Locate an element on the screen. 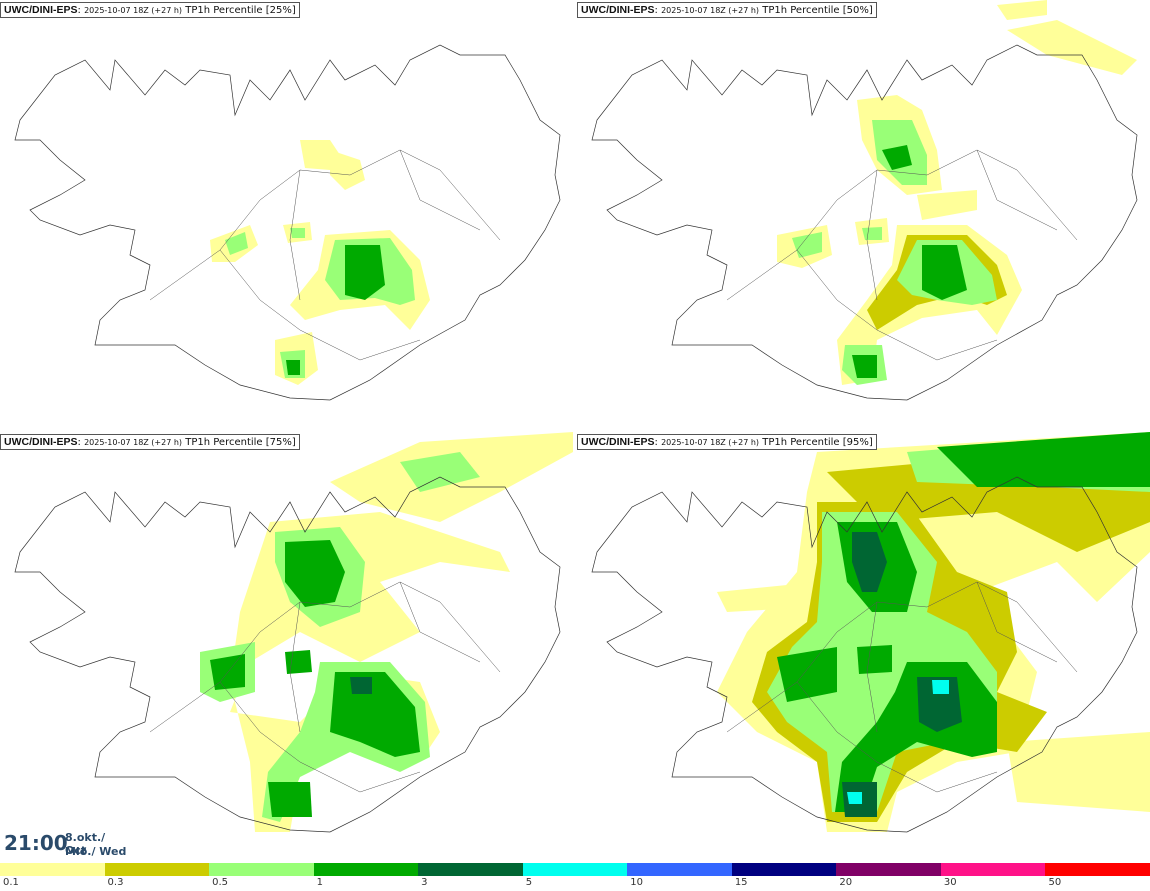 This screenshot has width=1150, height=891. legend-tick-label: 0.3 is located at coordinates (115, 882).